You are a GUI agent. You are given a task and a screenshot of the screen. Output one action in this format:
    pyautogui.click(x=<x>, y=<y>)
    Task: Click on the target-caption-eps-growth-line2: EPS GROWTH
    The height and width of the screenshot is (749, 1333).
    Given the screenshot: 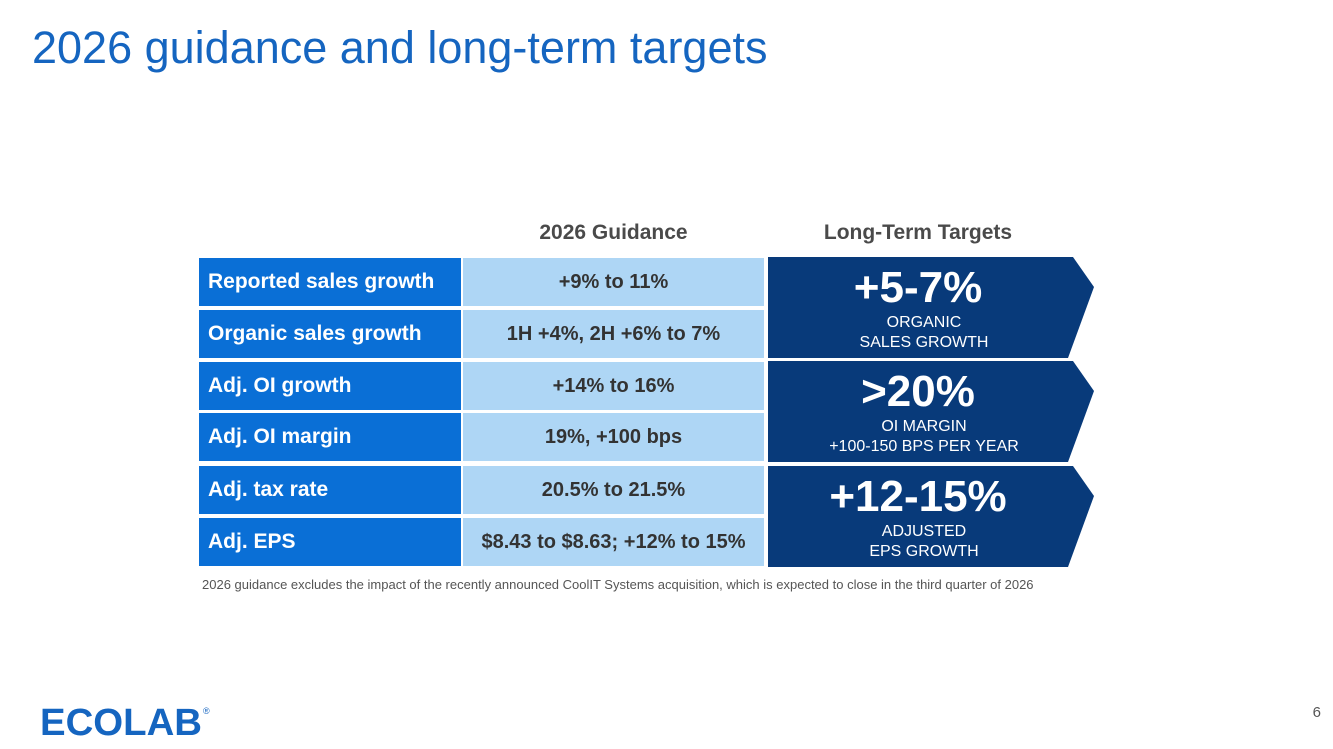 What is the action you would take?
    pyautogui.click(x=924, y=551)
    